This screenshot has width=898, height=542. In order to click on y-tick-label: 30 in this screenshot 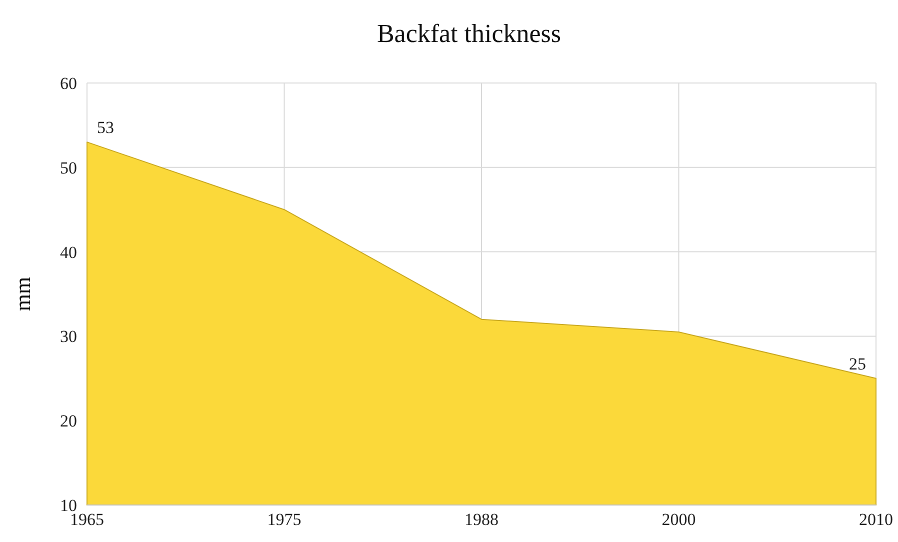, I will do `click(68, 336)`.